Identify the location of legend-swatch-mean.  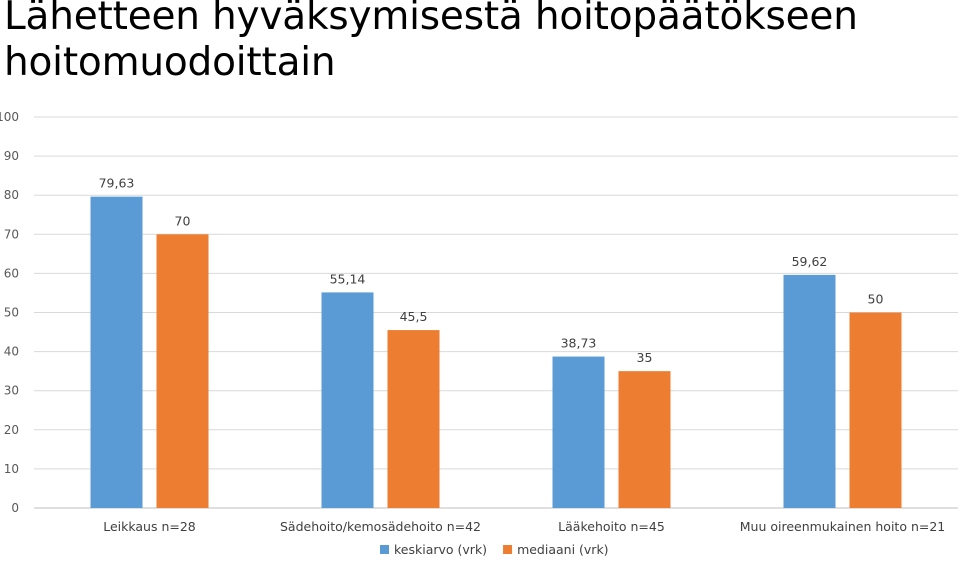
(384, 549).